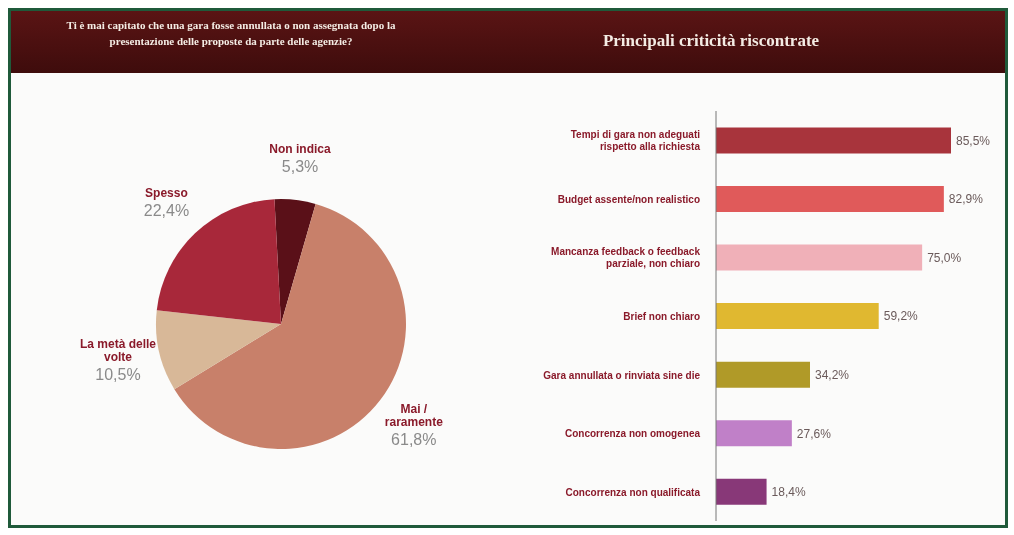 Image resolution: width=1014 pixels, height=535 pixels. What do you see at coordinates (300, 148) in the screenshot?
I see `slice-label: Non indica` at bounding box center [300, 148].